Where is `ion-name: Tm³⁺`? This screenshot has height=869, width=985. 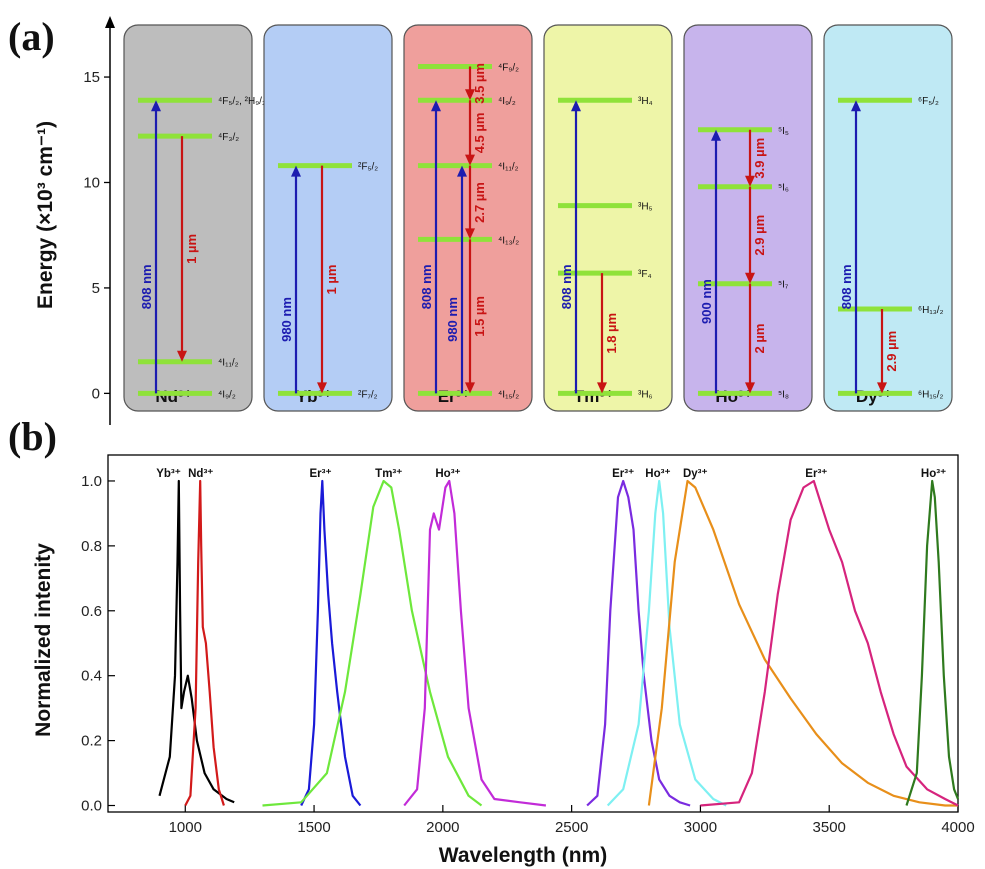
ion-name: Tm³⁺ is located at coordinates (594, 396).